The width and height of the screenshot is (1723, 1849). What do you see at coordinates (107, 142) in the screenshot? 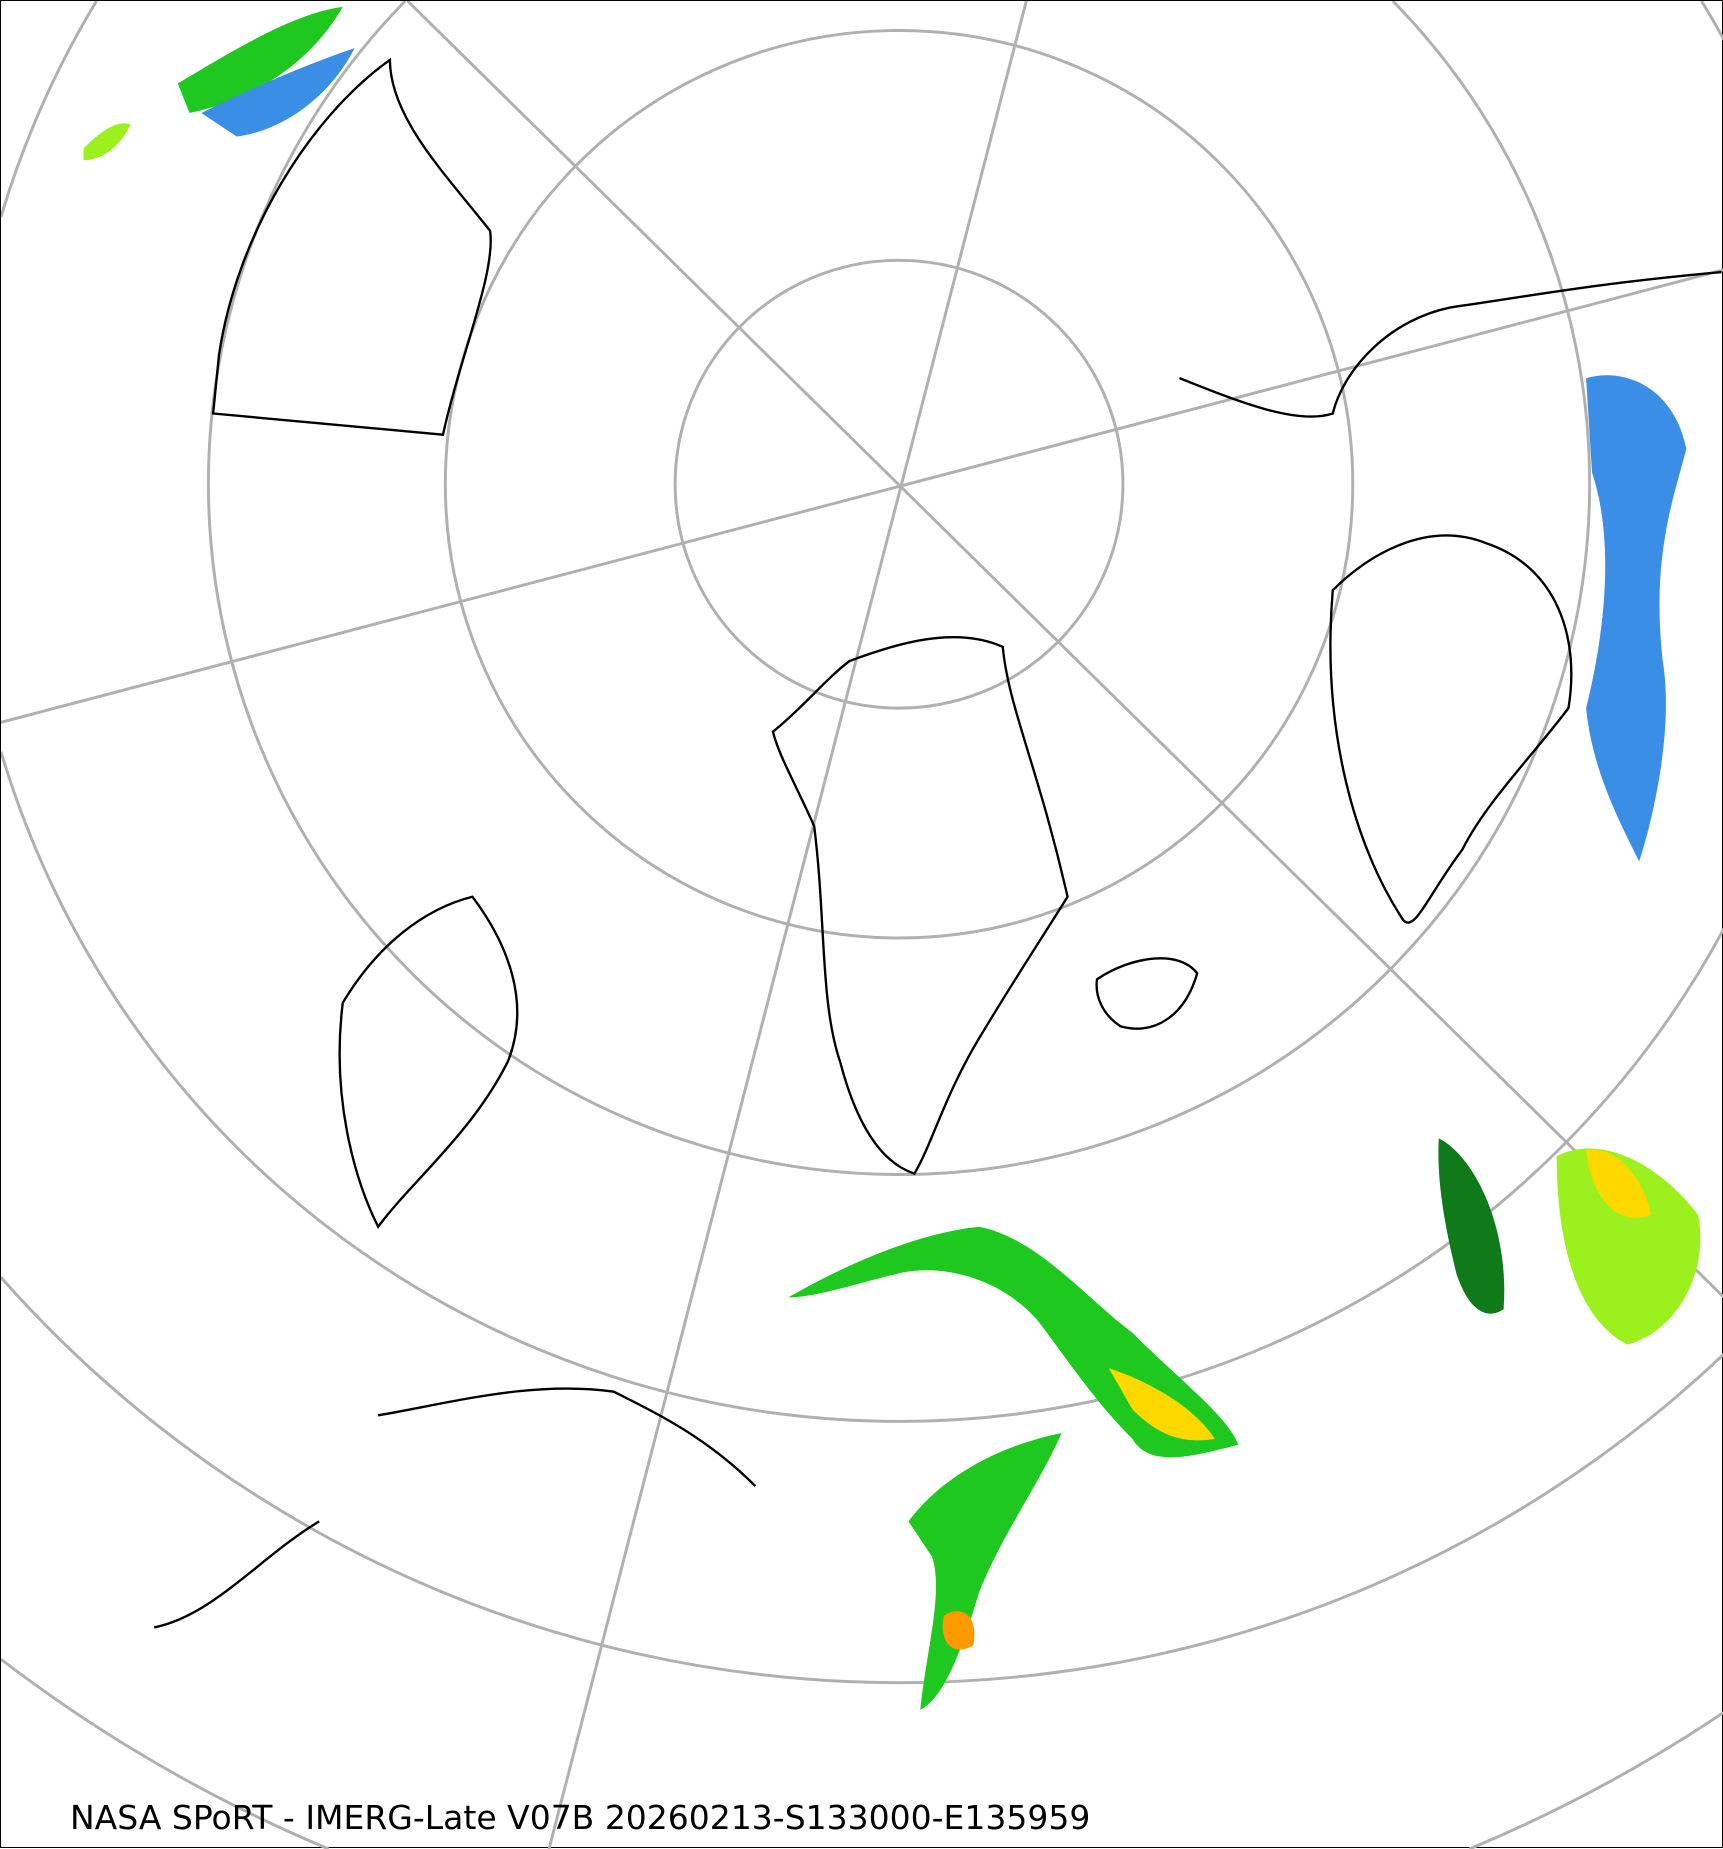
I see `precip-nw-pacific` at bounding box center [107, 142].